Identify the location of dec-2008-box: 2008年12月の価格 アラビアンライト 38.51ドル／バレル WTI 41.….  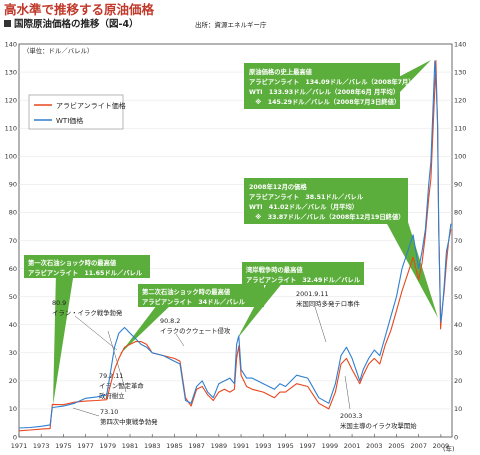
(326, 201).